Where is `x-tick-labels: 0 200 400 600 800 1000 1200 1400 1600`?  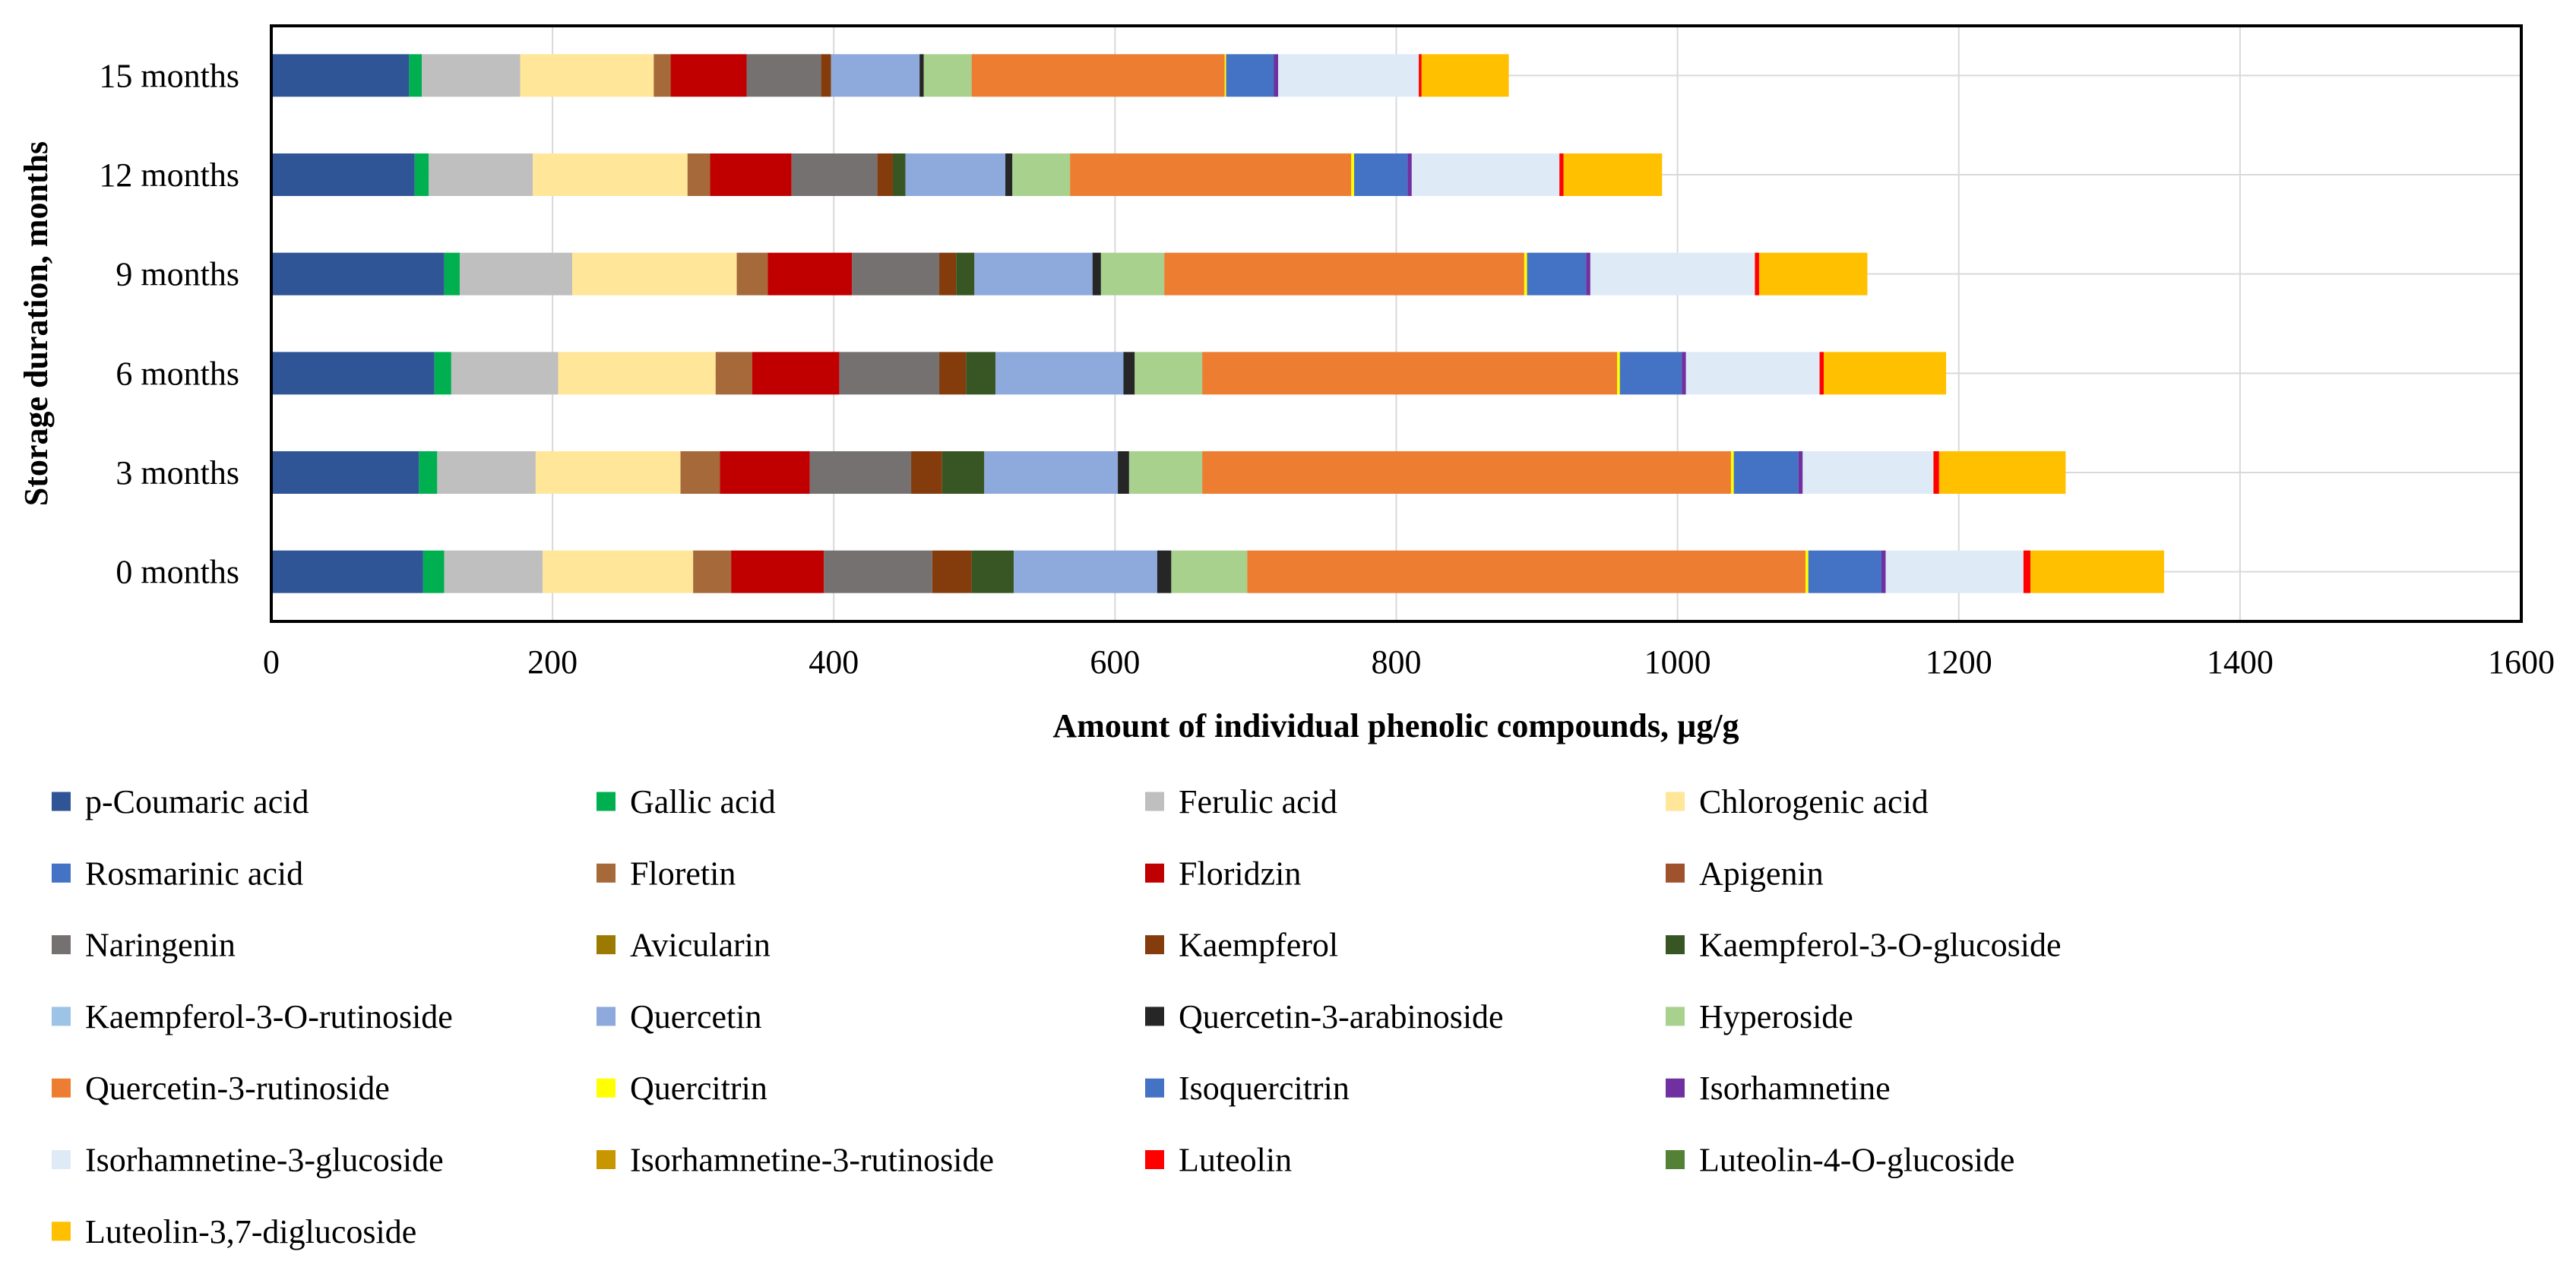 x-tick-labels: 0 200 400 600 800 1000 1200 1400 1600 is located at coordinates (1409, 662).